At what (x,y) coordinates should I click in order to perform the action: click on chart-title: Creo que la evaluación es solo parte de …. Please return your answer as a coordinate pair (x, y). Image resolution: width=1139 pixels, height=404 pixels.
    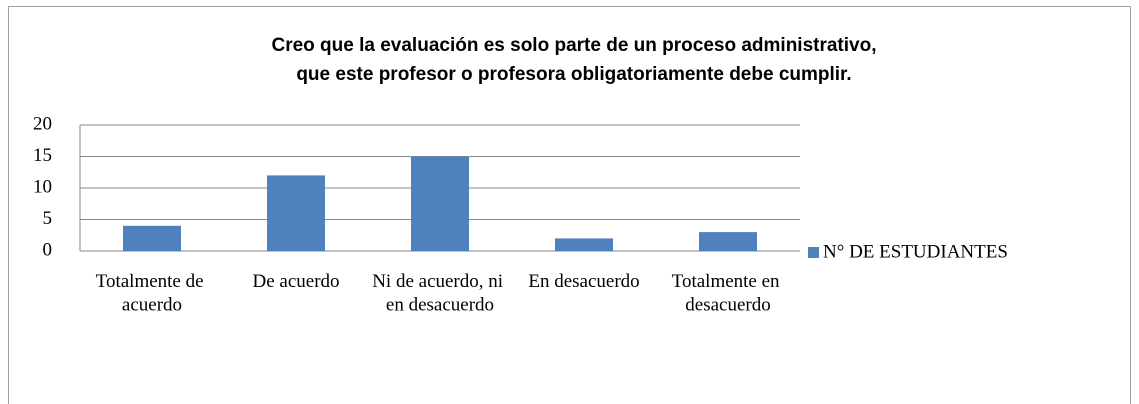
    Looking at the image, I should click on (573, 60).